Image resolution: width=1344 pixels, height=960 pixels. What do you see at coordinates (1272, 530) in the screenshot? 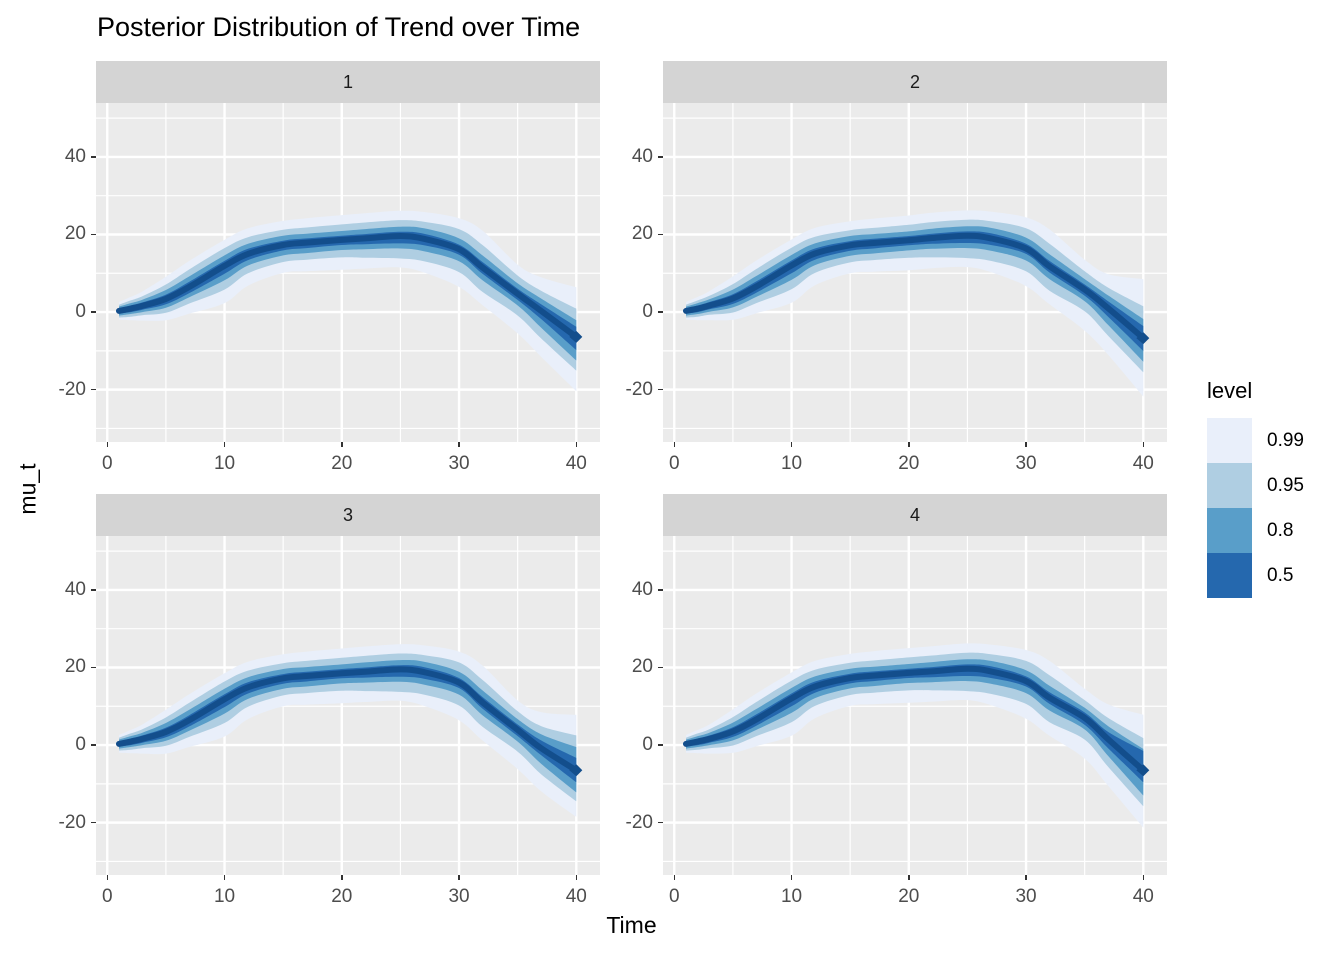
I see `legend-entry: 0.8` at bounding box center [1272, 530].